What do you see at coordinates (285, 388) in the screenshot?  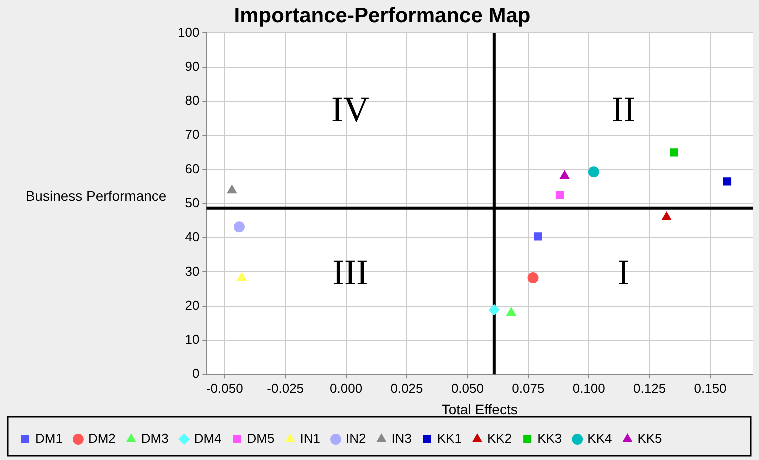 I see `x-tick-label: -0.025` at bounding box center [285, 388].